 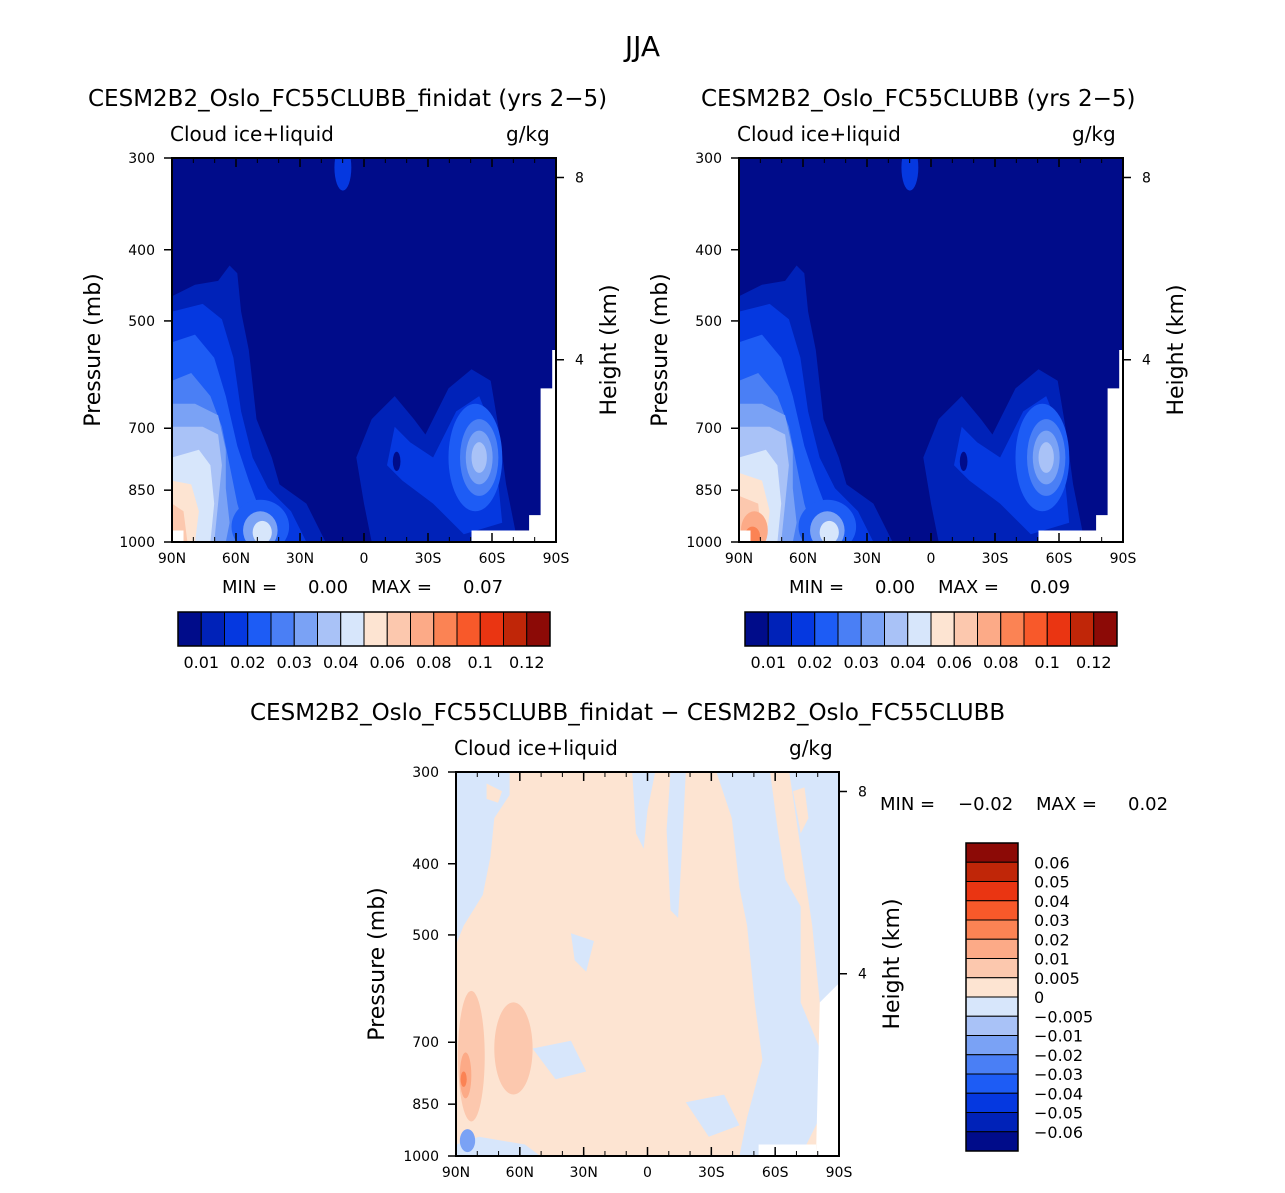 I want to click on p3-ytick-label: 1000, so click(x=421, y=1157).